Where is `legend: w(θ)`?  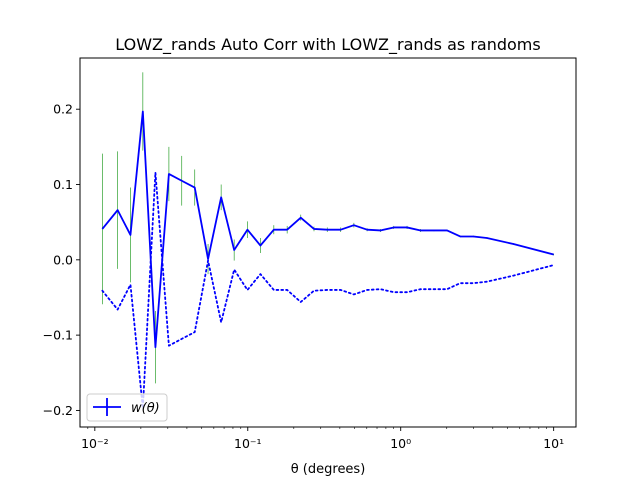 legend: w(θ) is located at coordinates (127, 407).